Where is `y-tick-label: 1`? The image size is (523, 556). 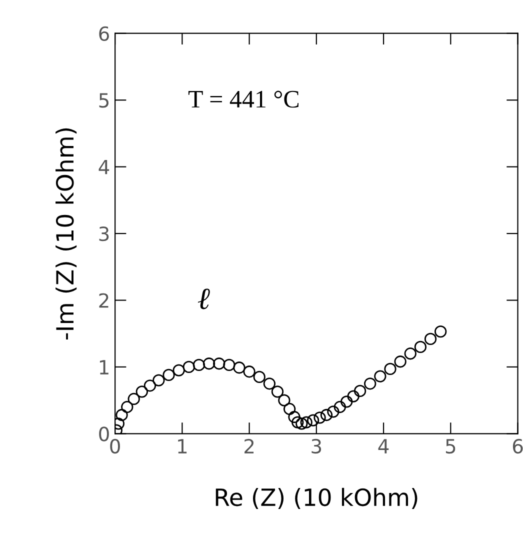
y-tick-label: 1 is located at coordinates (104, 367).